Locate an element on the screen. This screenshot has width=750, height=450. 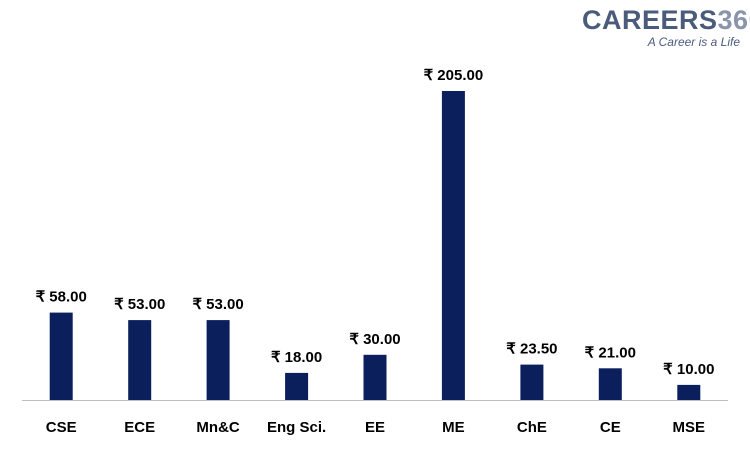
category-label: Eng Sci. is located at coordinates (296, 427).